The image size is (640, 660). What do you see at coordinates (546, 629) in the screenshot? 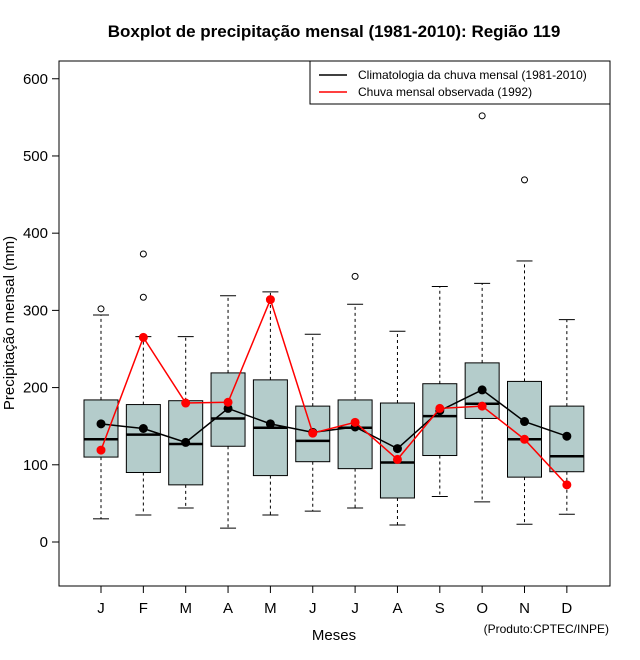
I see `credit-note: (Produto:CPTEC/INPE)` at bounding box center [546, 629].